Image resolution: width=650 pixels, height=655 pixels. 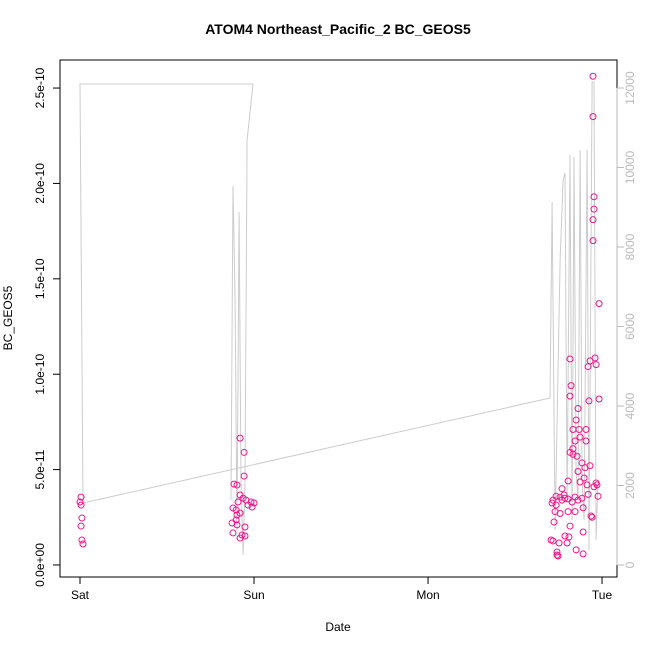 What do you see at coordinates (40, 469) in the screenshot?
I see `y-tick-label: 5.0e-11` at bounding box center [40, 469].